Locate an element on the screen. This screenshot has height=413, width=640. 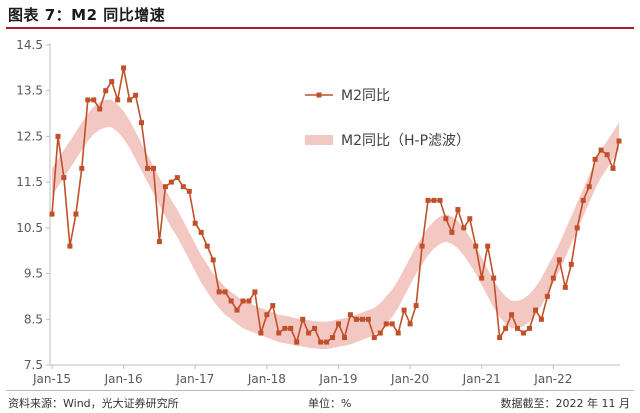
y-tick-label: 10.5 is located at coordinates (29, 228).